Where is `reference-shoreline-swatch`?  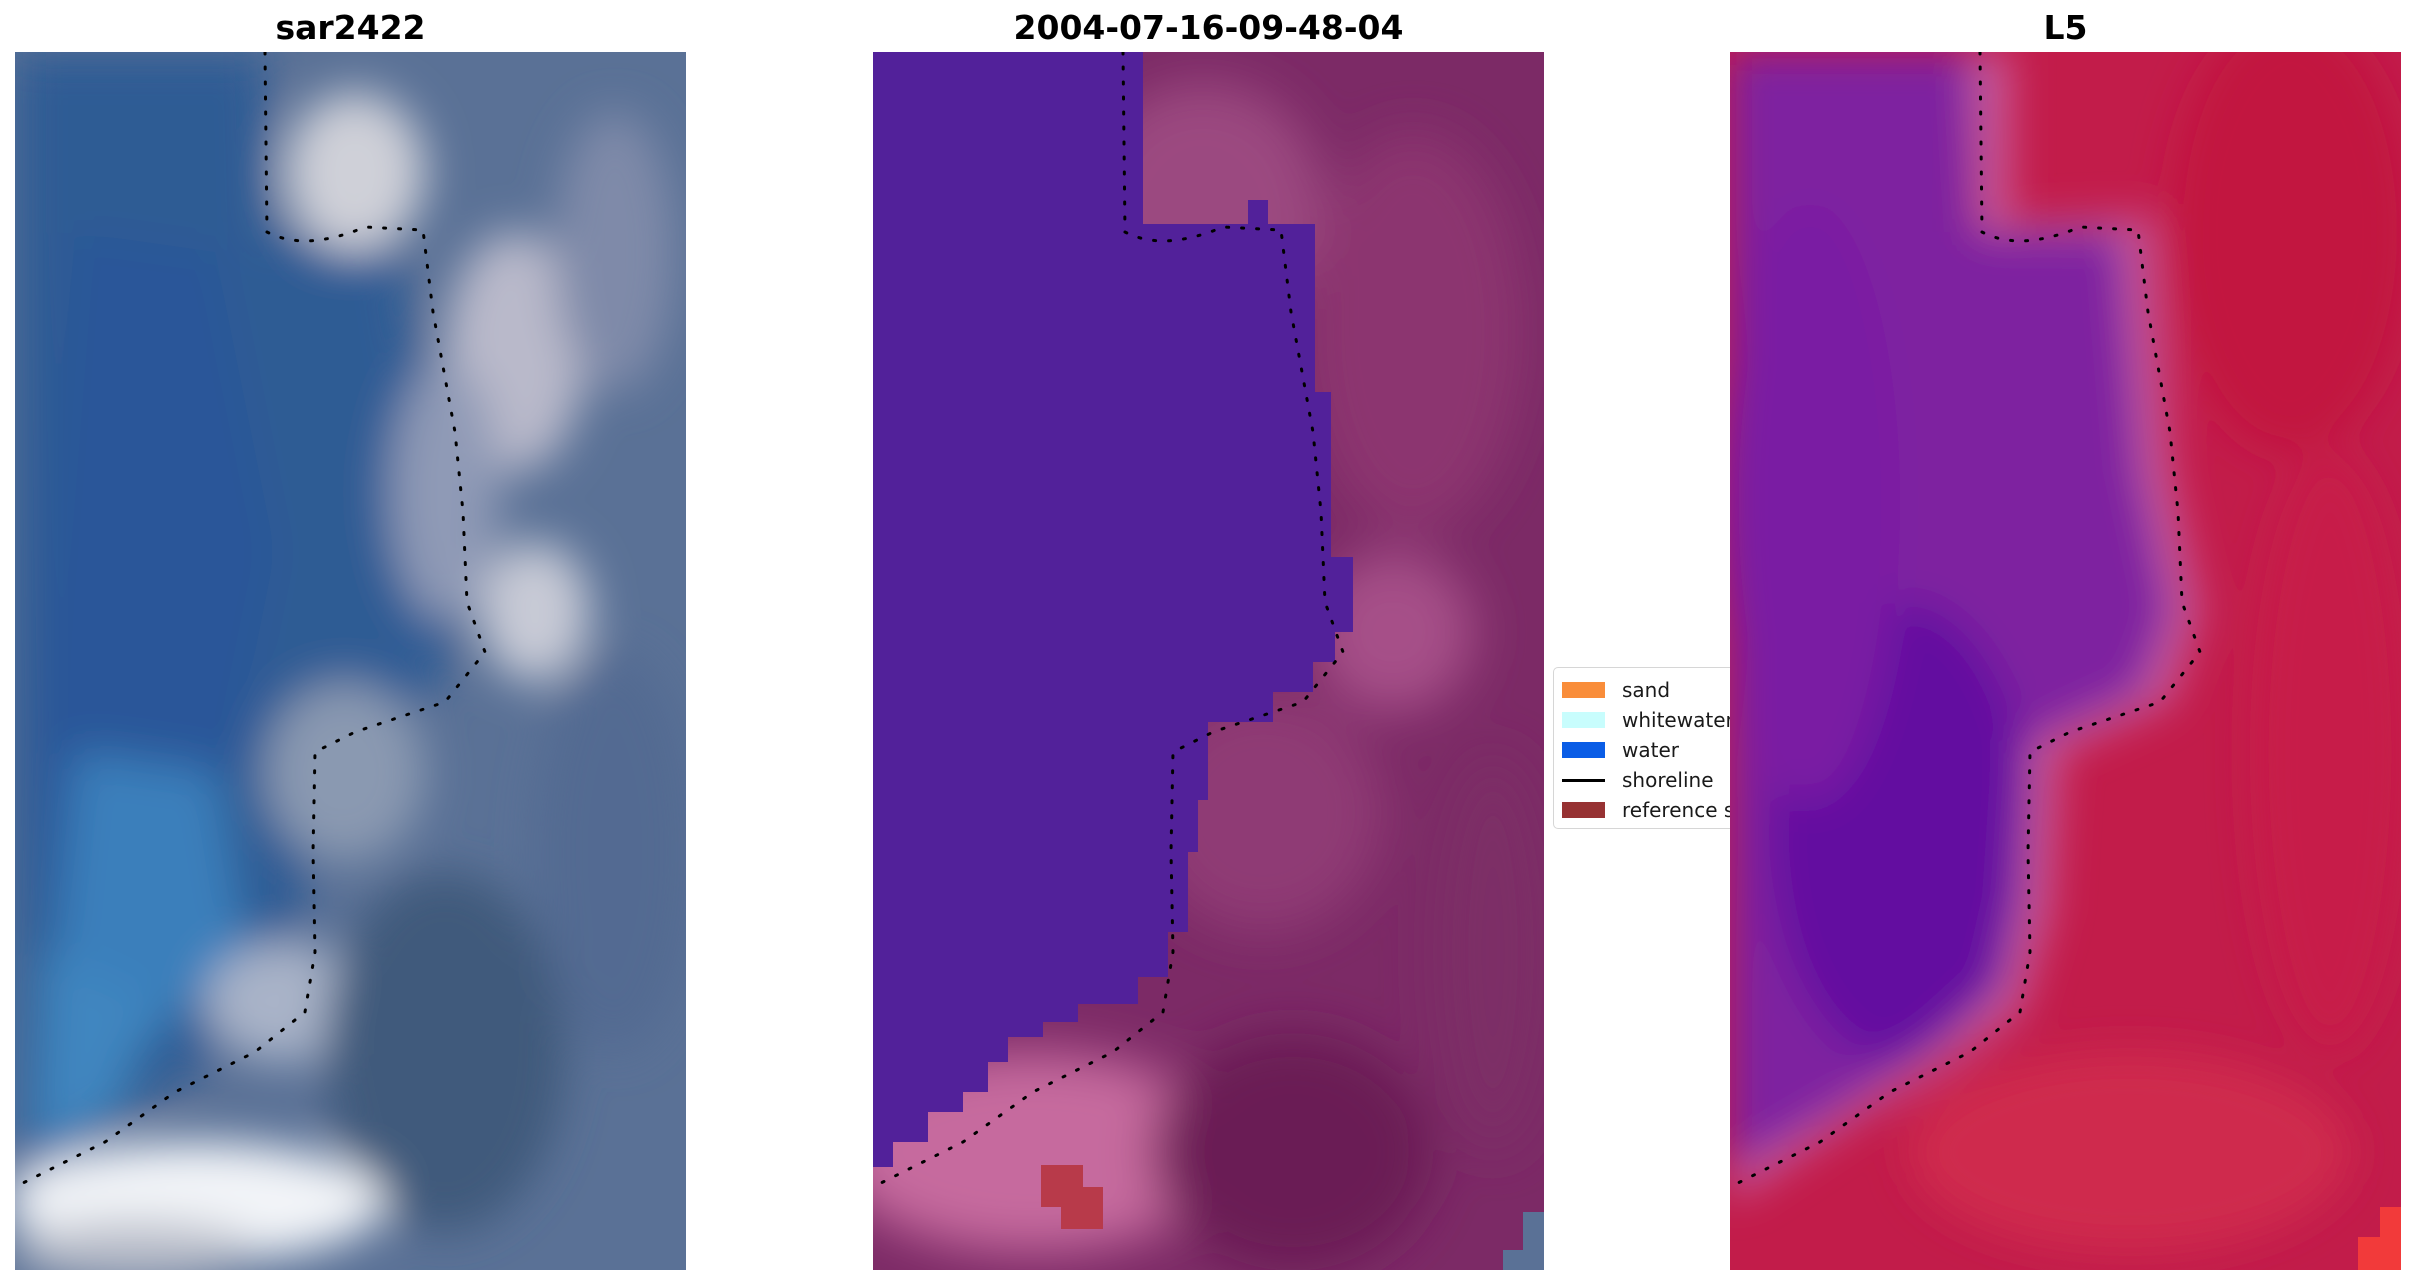 reference-shoreline-swatch is located at coordinates (1583, 810).